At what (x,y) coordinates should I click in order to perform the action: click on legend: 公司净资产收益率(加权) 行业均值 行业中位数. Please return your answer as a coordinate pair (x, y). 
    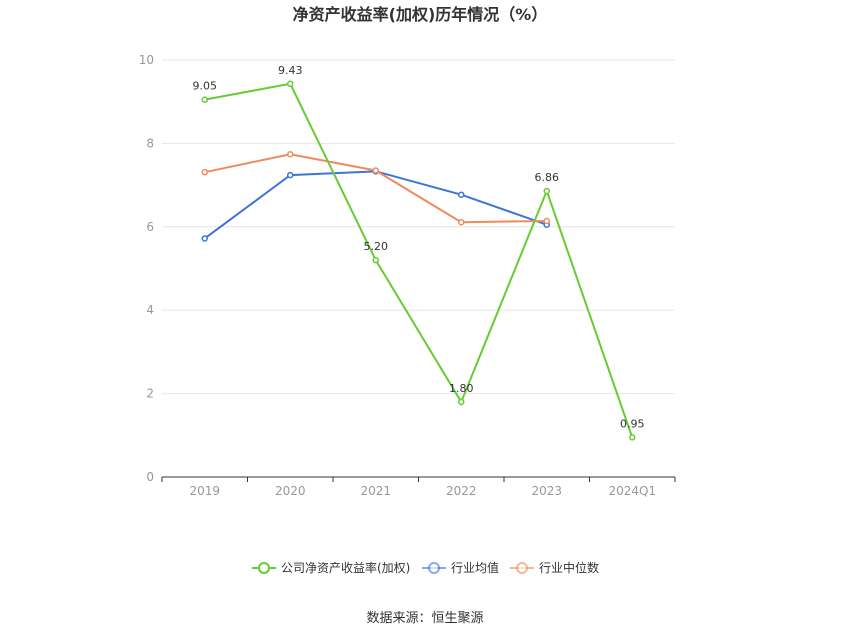
    Looking at the image, I should click on (425, 567).